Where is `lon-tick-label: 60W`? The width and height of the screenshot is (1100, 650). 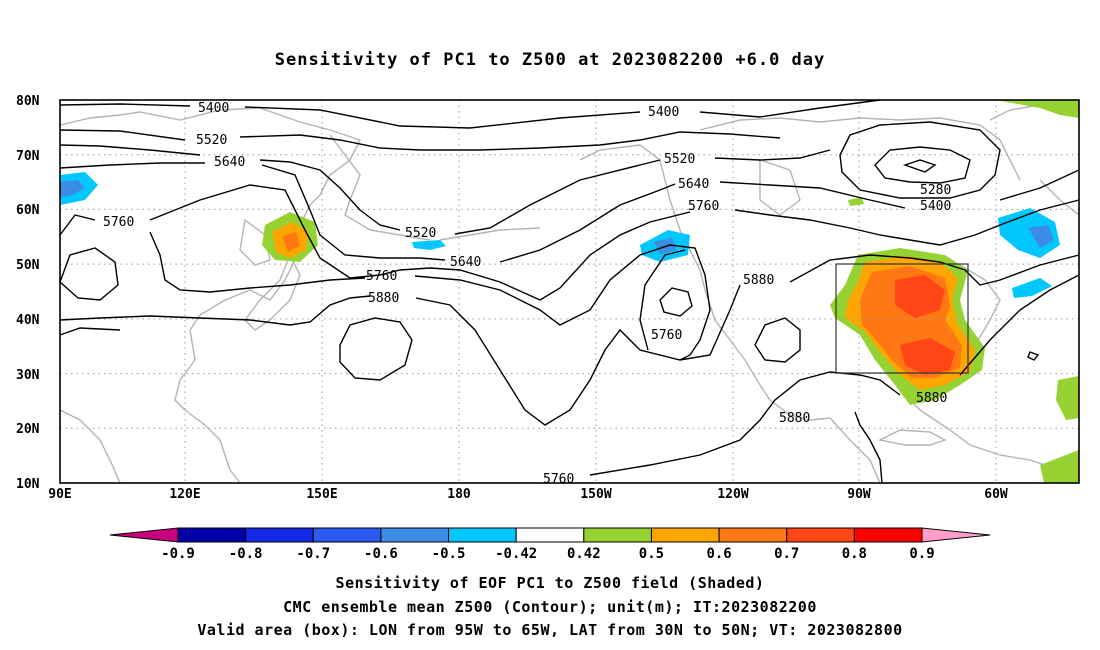
lon-tick-label: 60W is located at coordinates (996, 494).